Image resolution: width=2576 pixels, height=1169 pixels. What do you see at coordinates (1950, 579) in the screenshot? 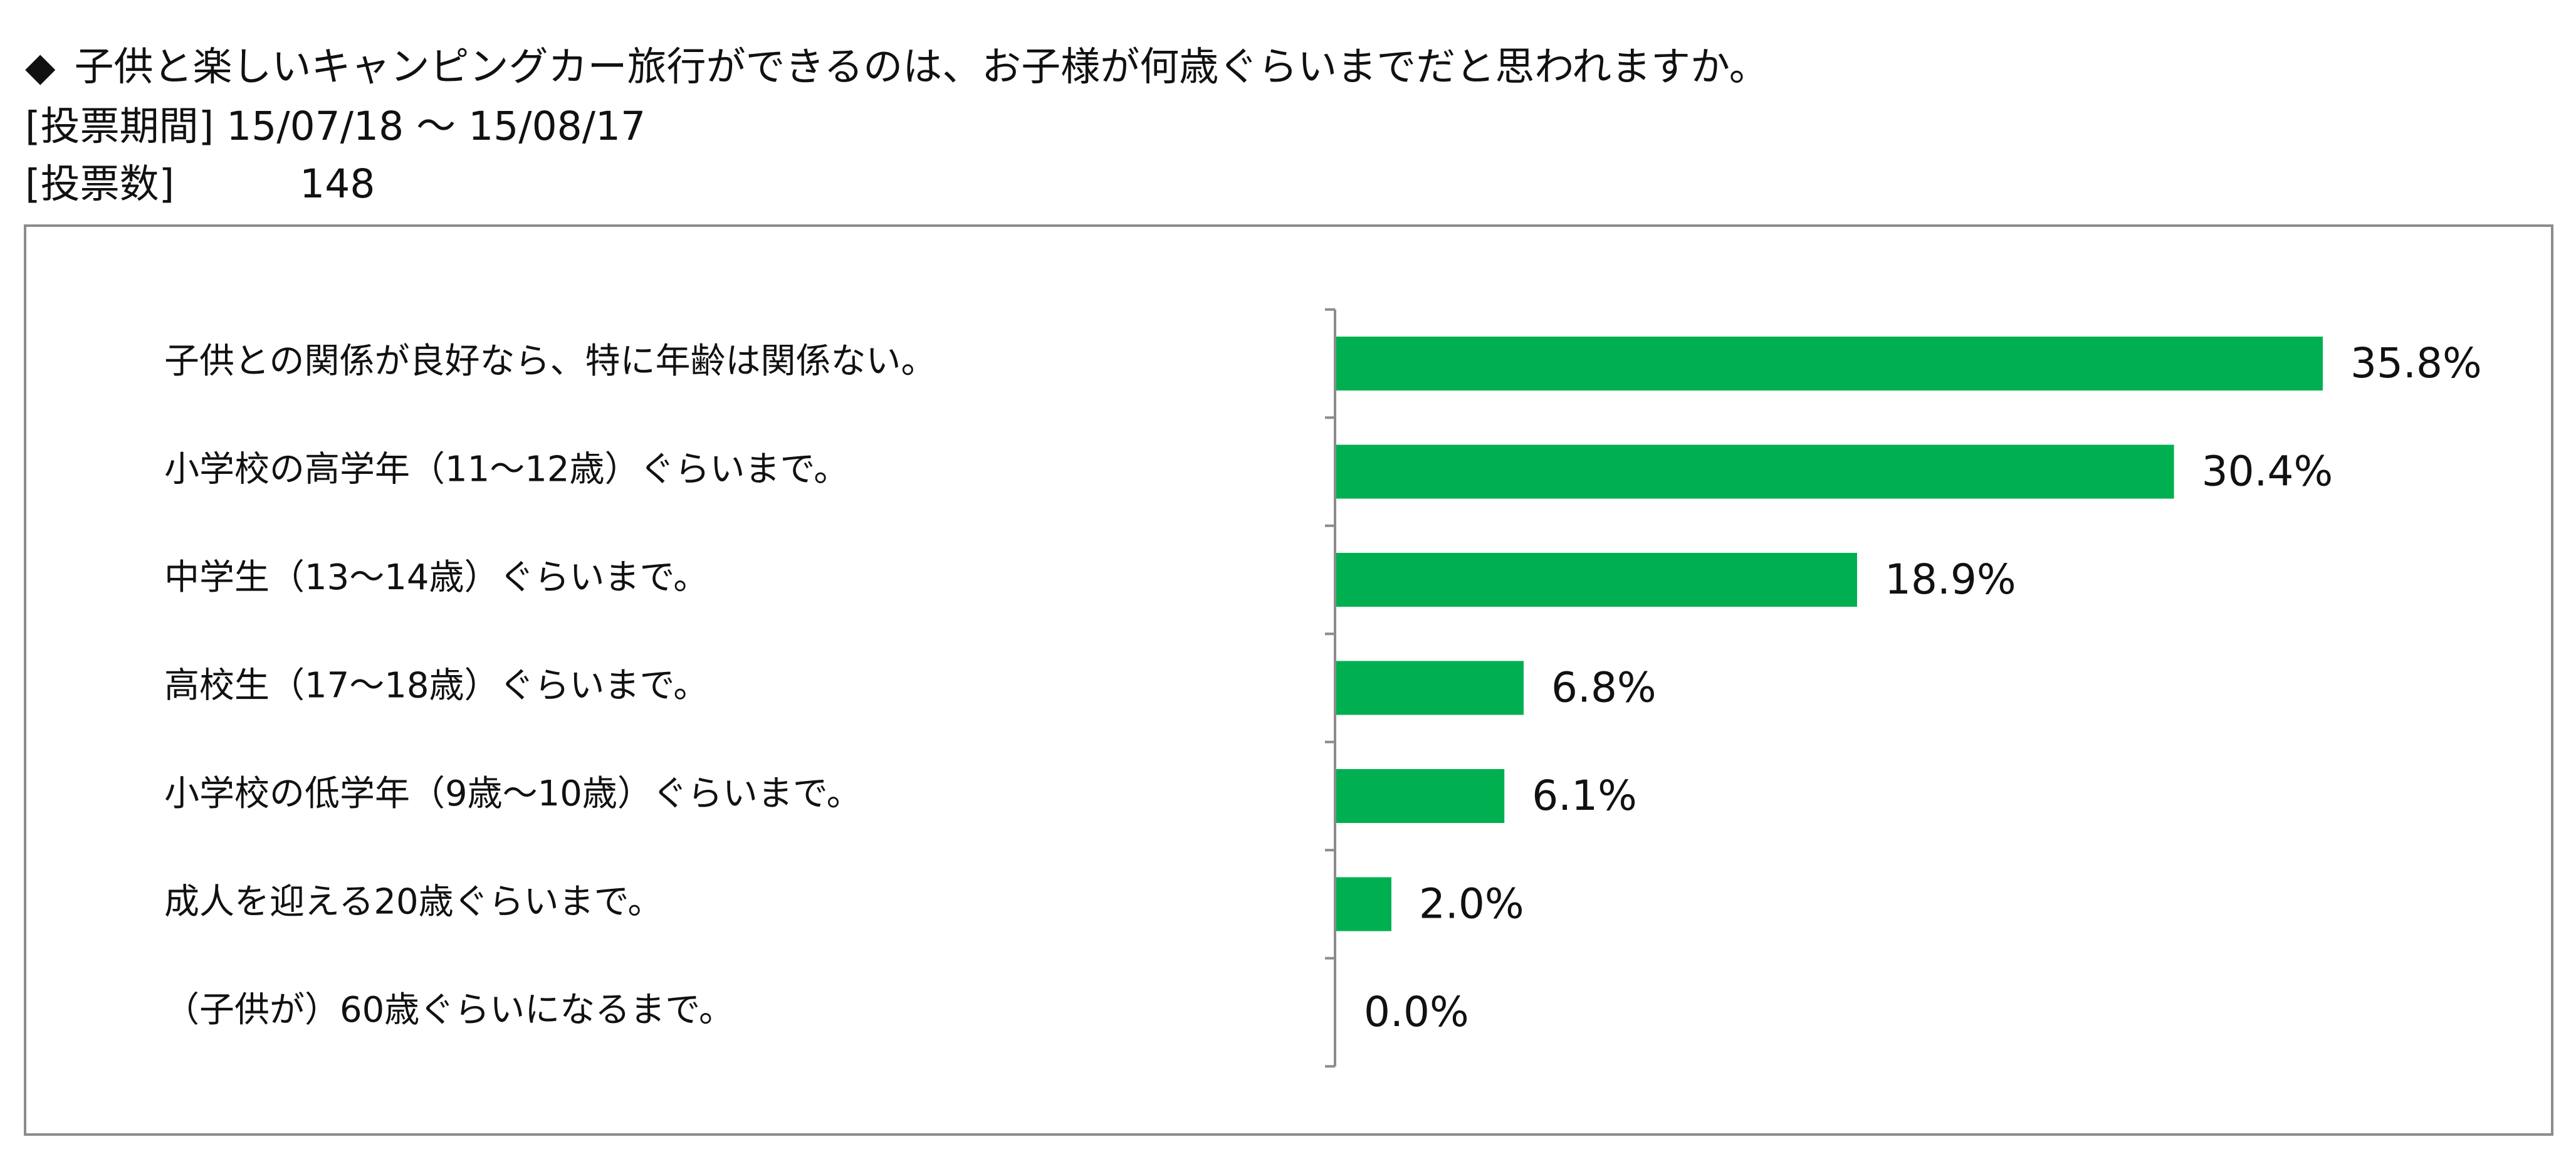
I see `data-label: 18.9%` at bounding box center [1950, 579].